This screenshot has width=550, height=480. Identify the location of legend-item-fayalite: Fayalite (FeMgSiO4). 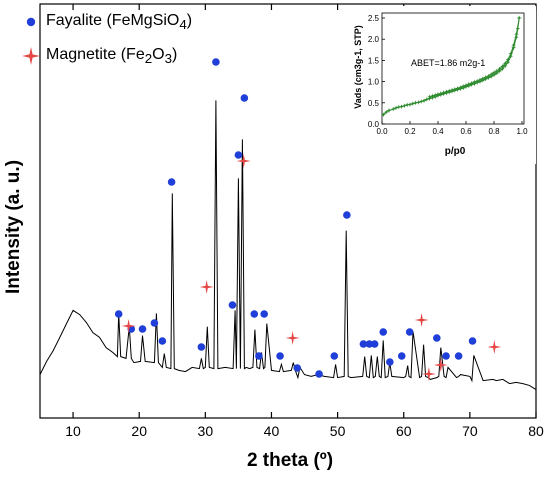
(107, 22).